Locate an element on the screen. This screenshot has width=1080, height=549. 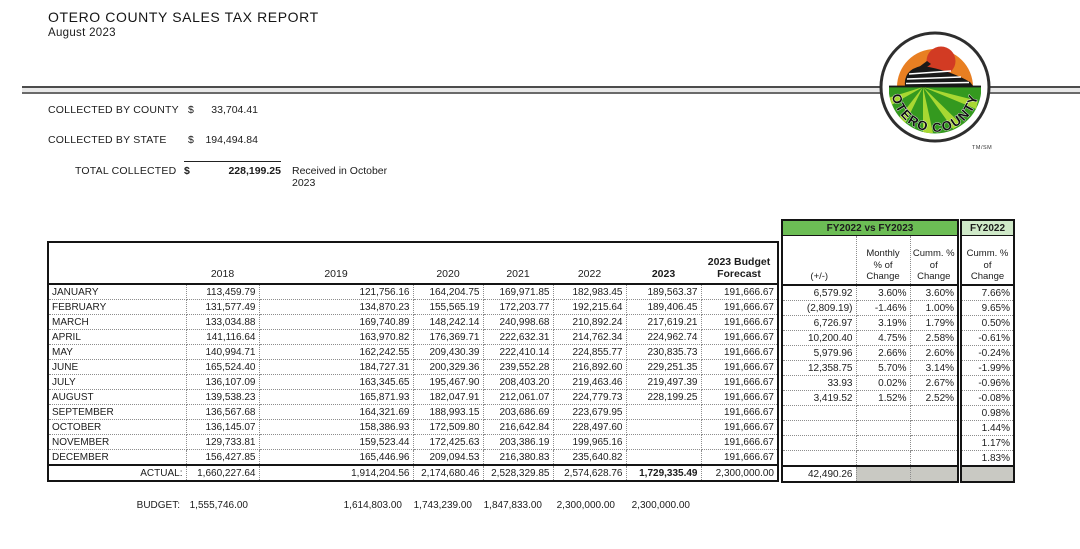
actual-value-cell: 2,300,000.00 is located at coordinates (740, 473).